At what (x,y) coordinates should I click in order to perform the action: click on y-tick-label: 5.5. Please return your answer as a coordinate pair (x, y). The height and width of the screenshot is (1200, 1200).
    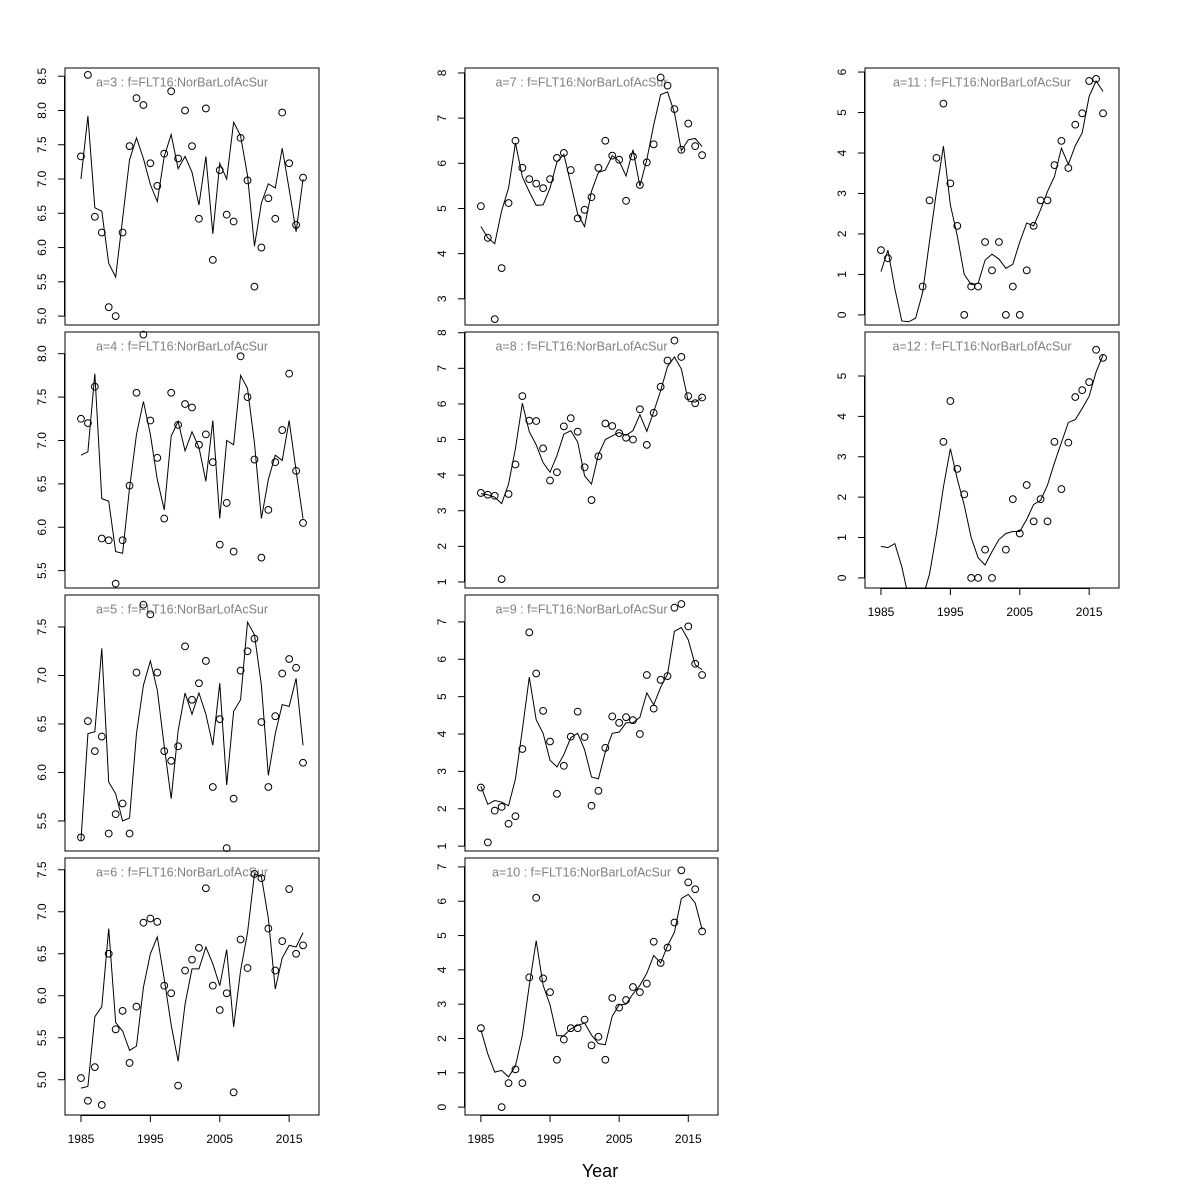
    Looking at the image, I should click on (42, 820).